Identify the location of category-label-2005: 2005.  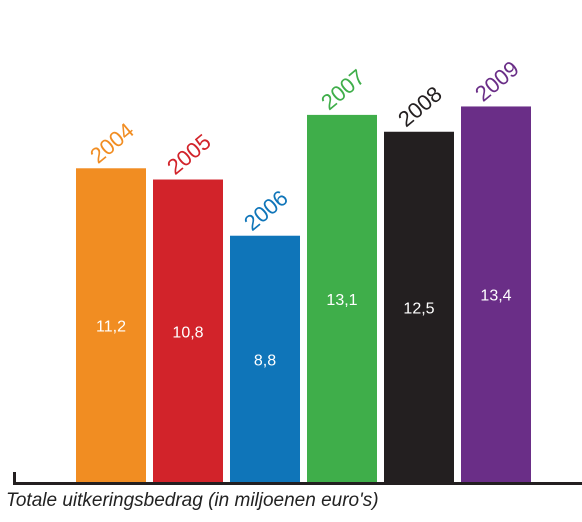
(189, 154).